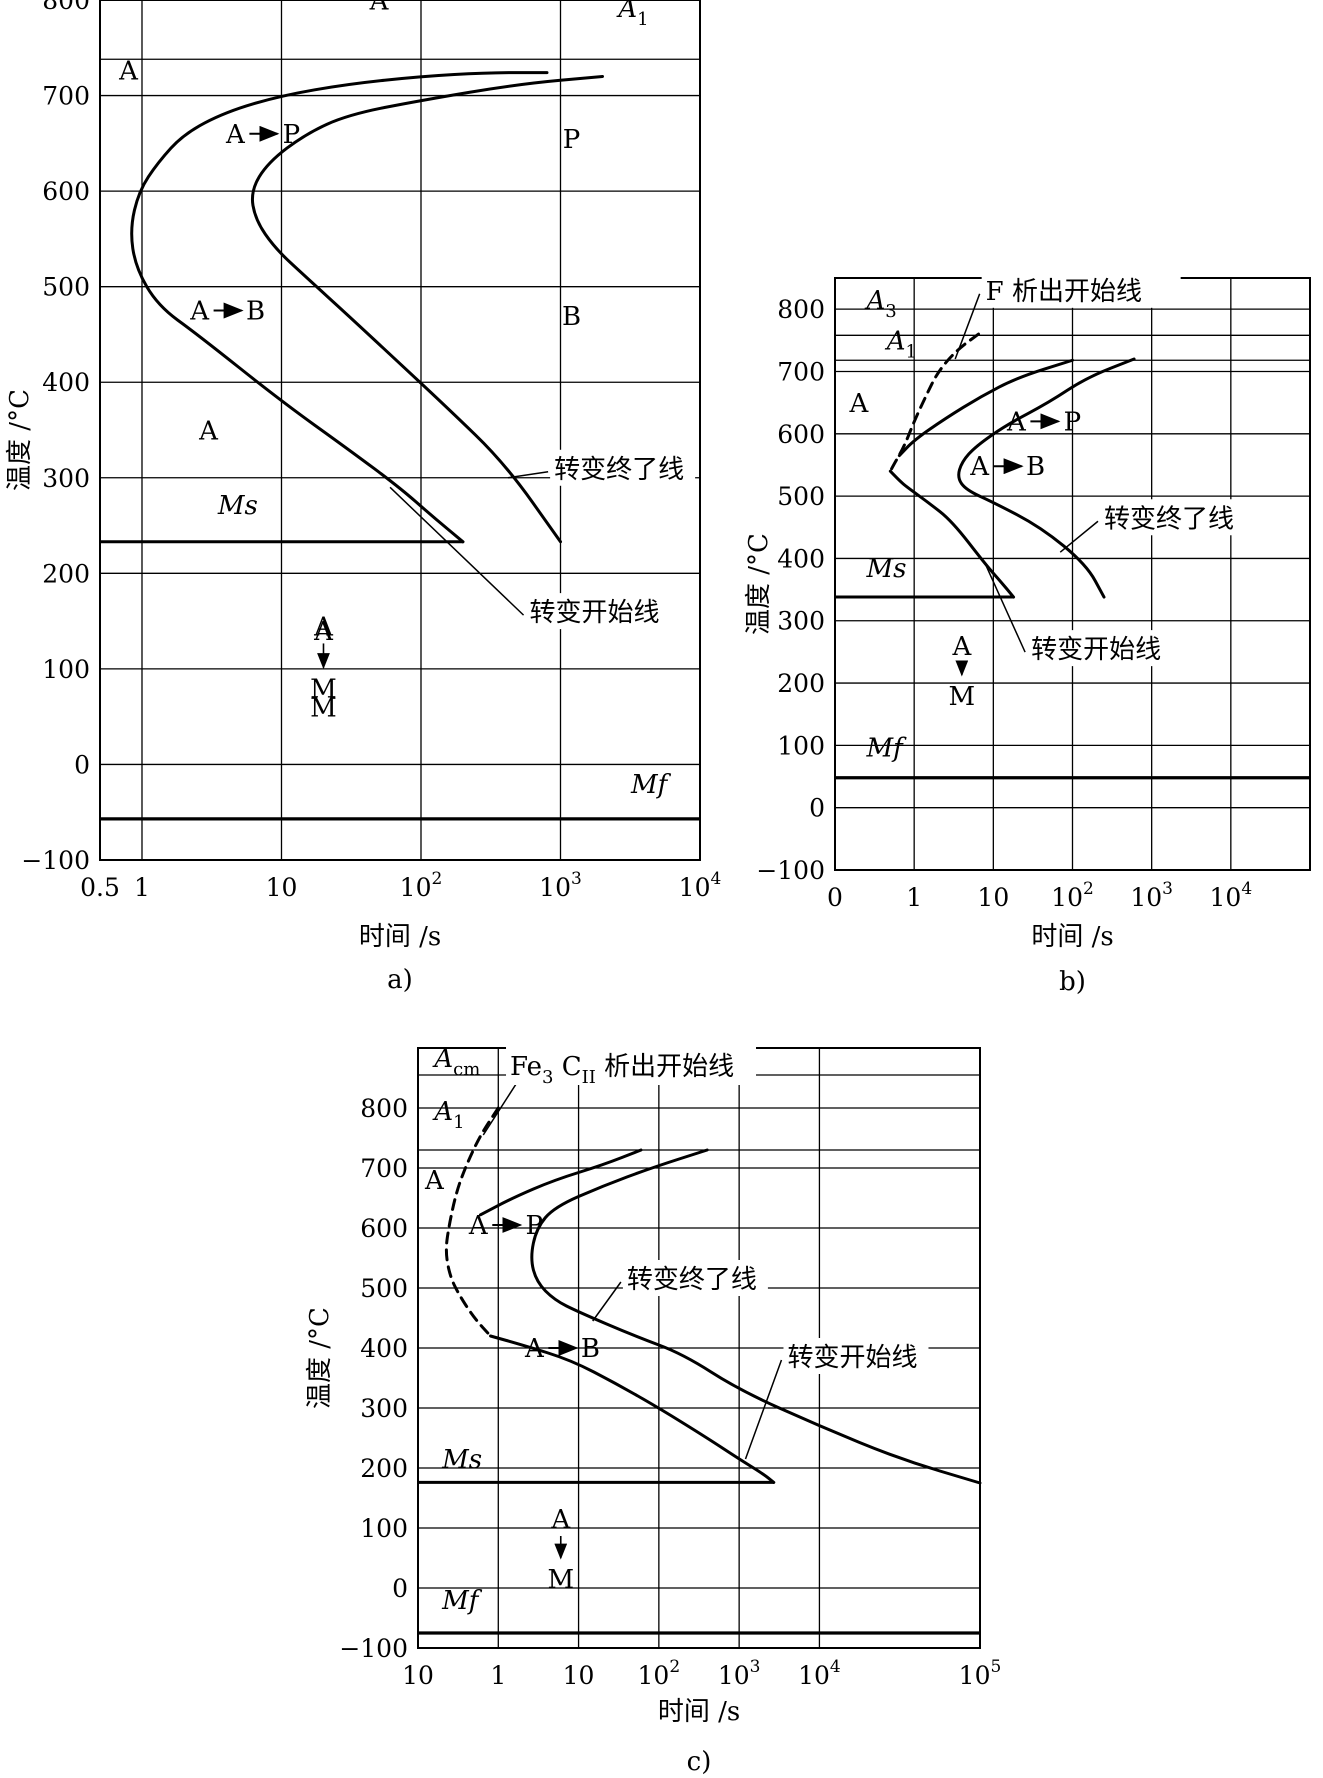 Image resolution: width=1323 pixels, height=1778 pixels. What do you see at coordinates (100, 887) in the screenshot?
I see `x-tick-label: 0.5` at bounding box center [100, 887].